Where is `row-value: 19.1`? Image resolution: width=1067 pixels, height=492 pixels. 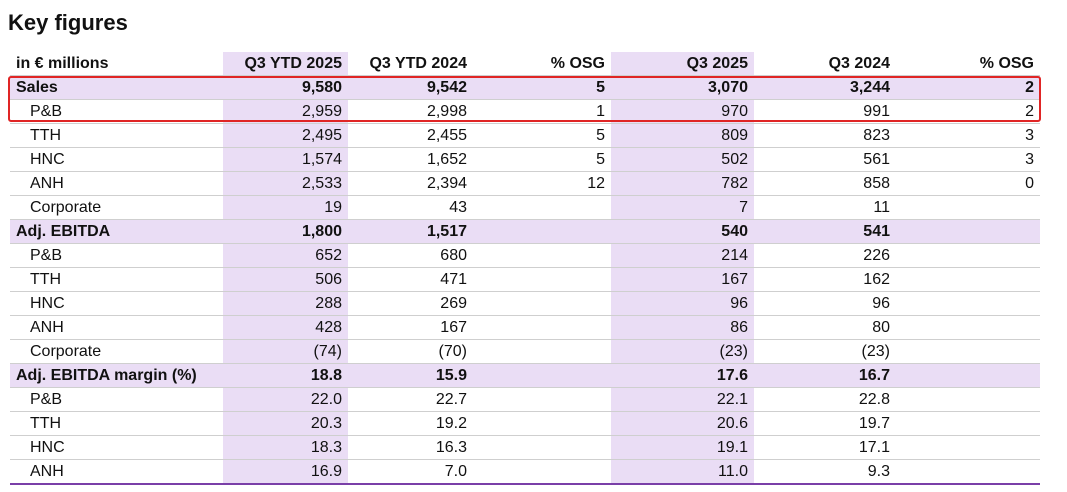 row-value: 19.1 is located at coordinates (682, 447).